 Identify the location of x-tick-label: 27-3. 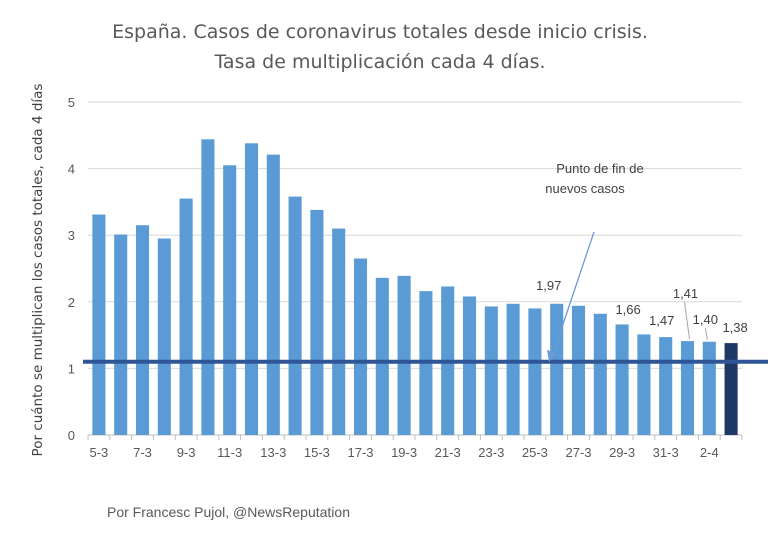
(578, 452).